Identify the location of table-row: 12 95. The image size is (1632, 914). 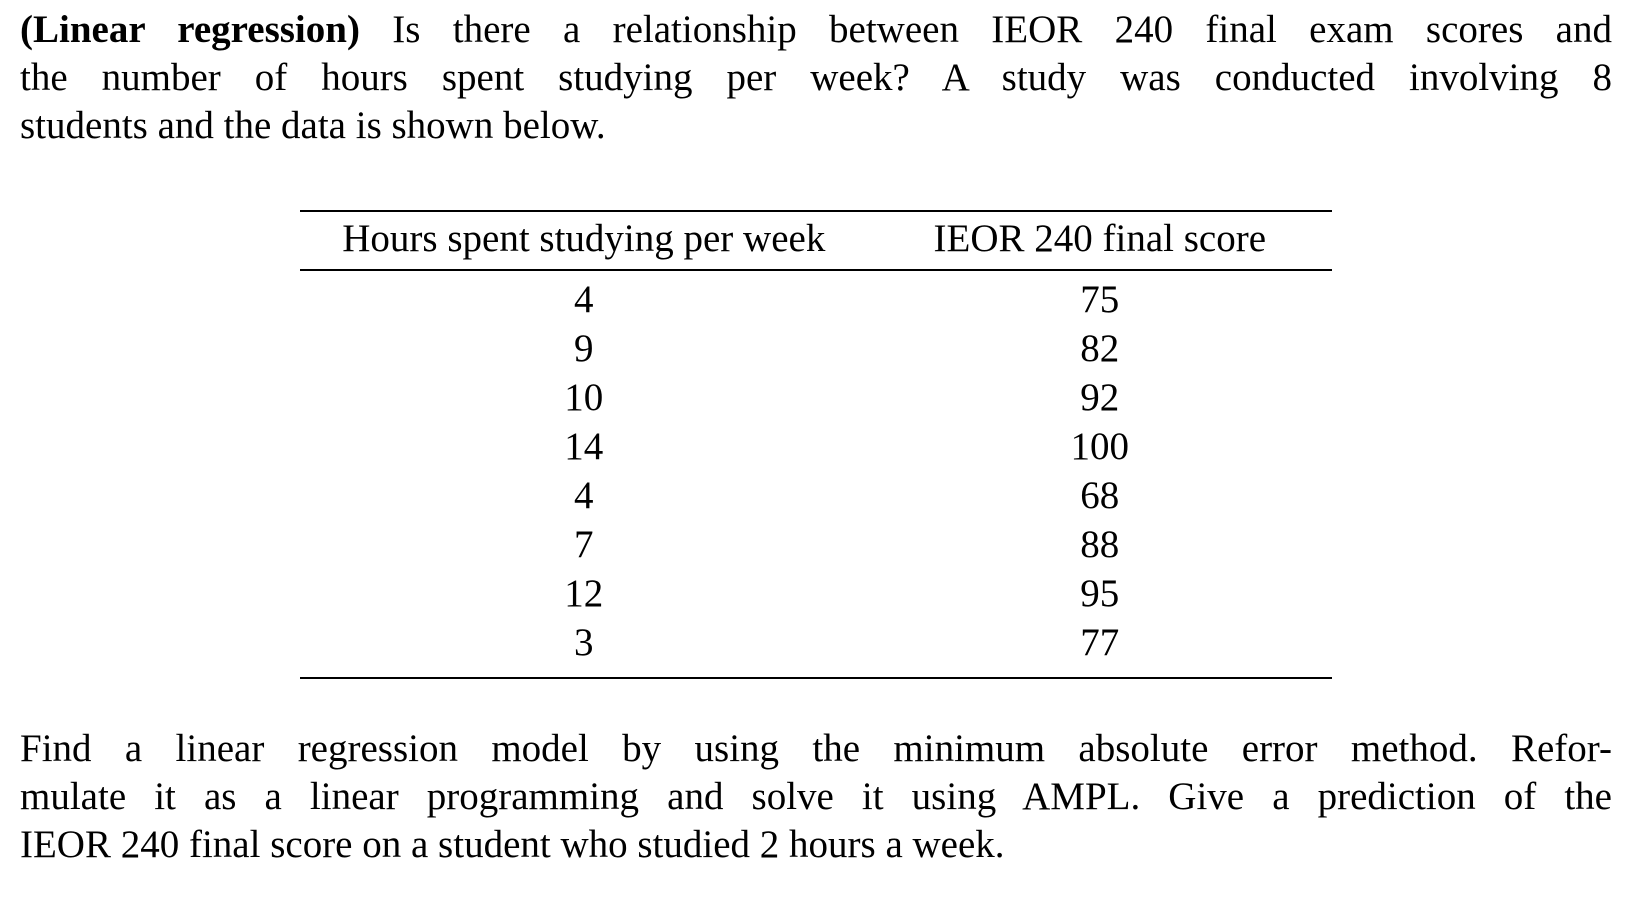
(816, 593).